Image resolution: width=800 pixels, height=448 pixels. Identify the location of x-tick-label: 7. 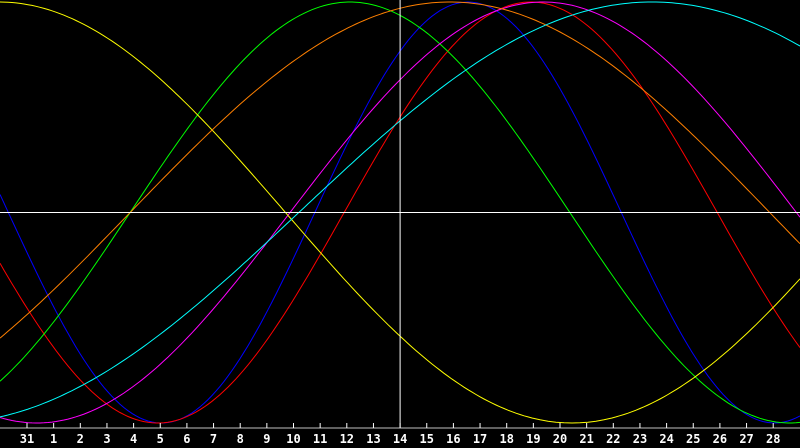
(213, 439).